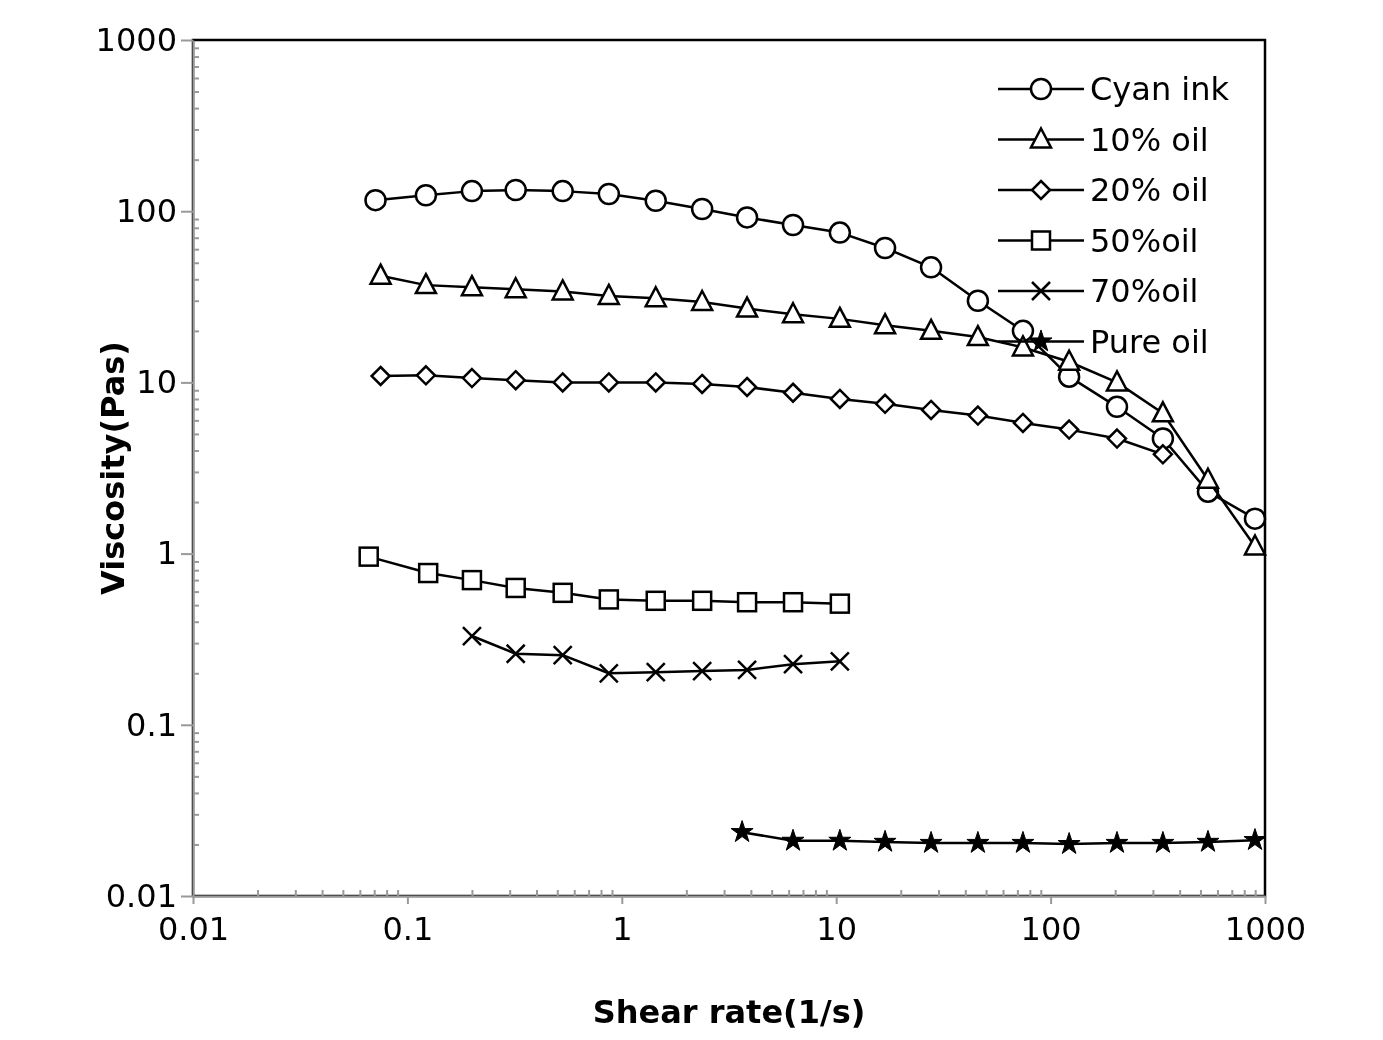  Describe the element at coordinates (1051, 929) in the screenshot. I see `x-tick-label: 100` at that location.